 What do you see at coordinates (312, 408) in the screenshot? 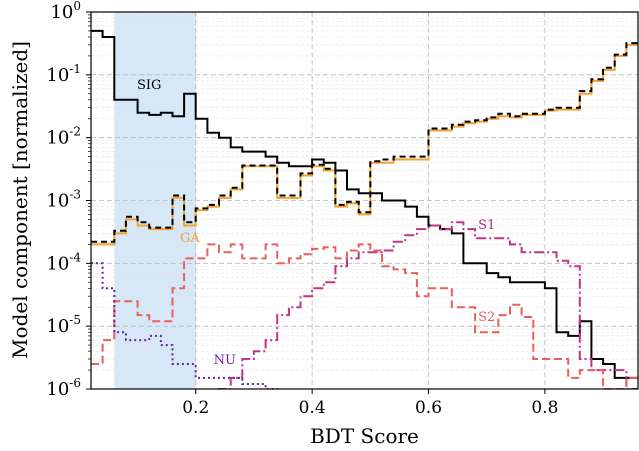
I see `x-tick-label: 0.4` at bounding box center [312, 408].